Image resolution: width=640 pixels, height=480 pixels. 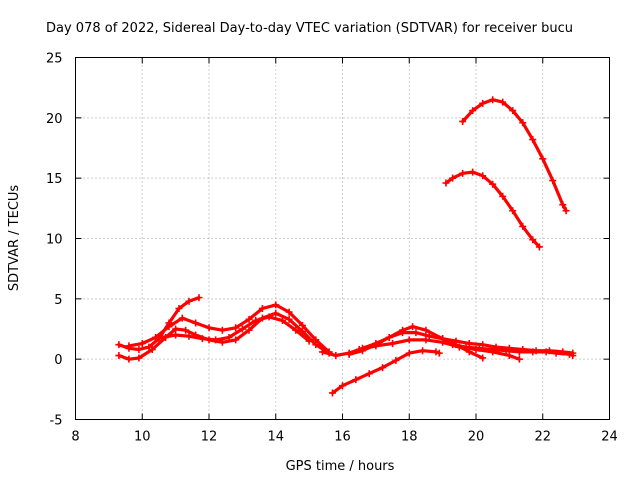 I want to click on series-sat-i, so click(x=385, y=372).